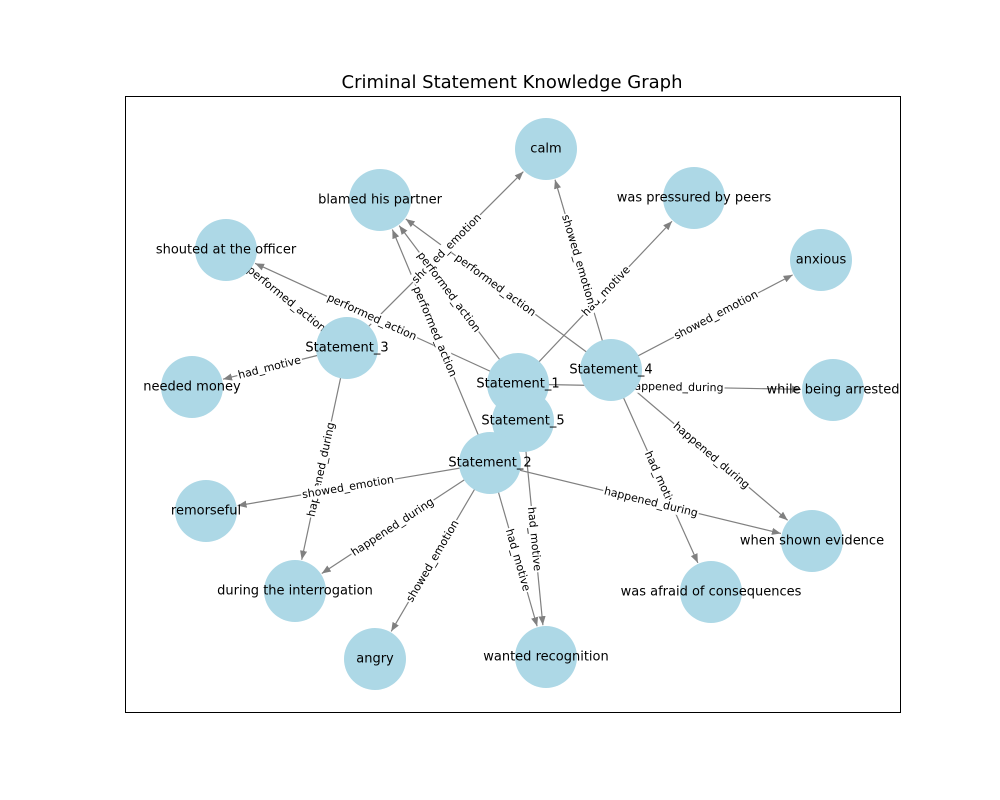 The image size is (1000, 800). I want to click on node-label: shouted at the officer, so click(226, 250).